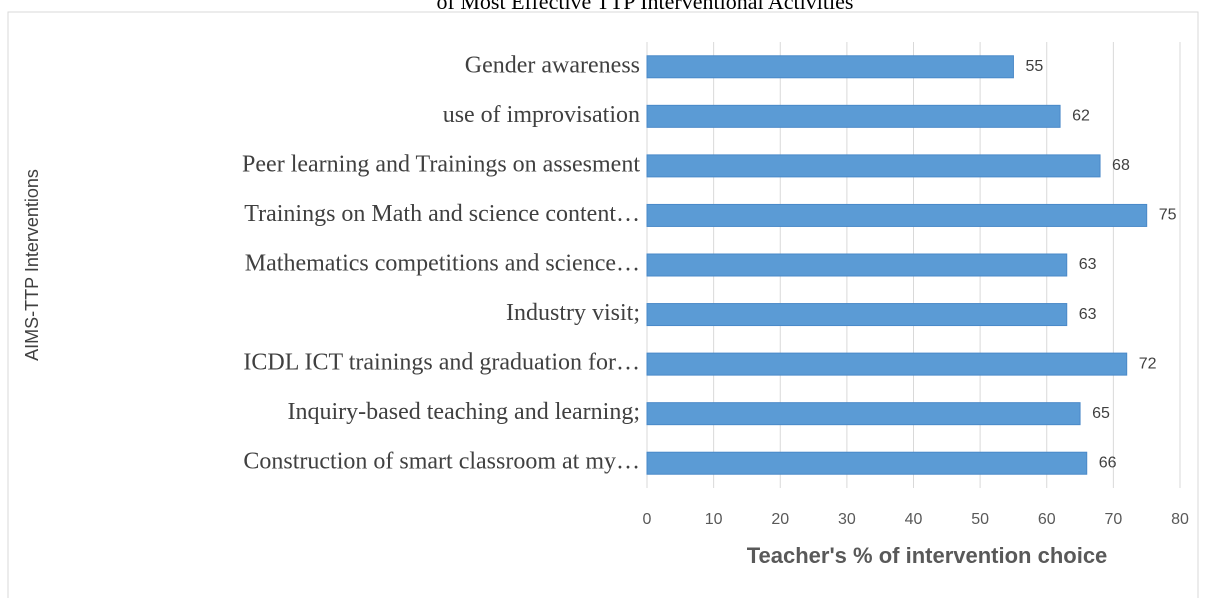 This screenshot has height=598, width=1205. I want to click on data-label: 68, so click(1121, 165).